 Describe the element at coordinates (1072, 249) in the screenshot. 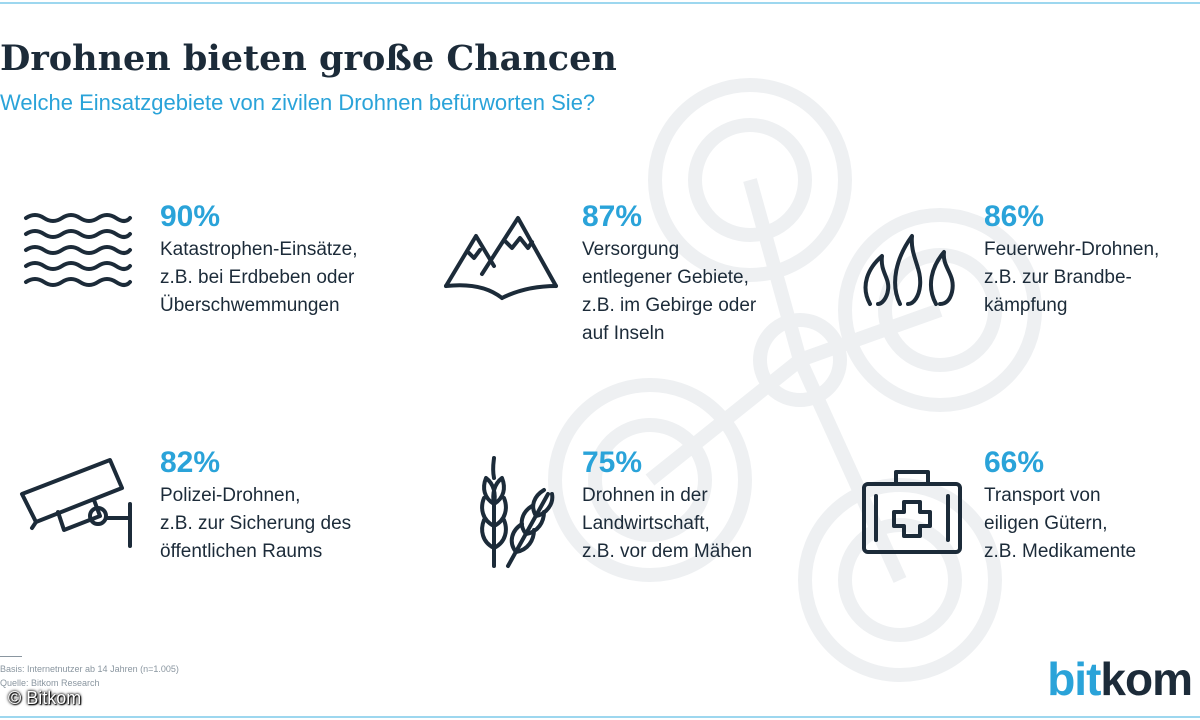

I see `desc-line: Feuerwehr-Drohnen,` at that location.